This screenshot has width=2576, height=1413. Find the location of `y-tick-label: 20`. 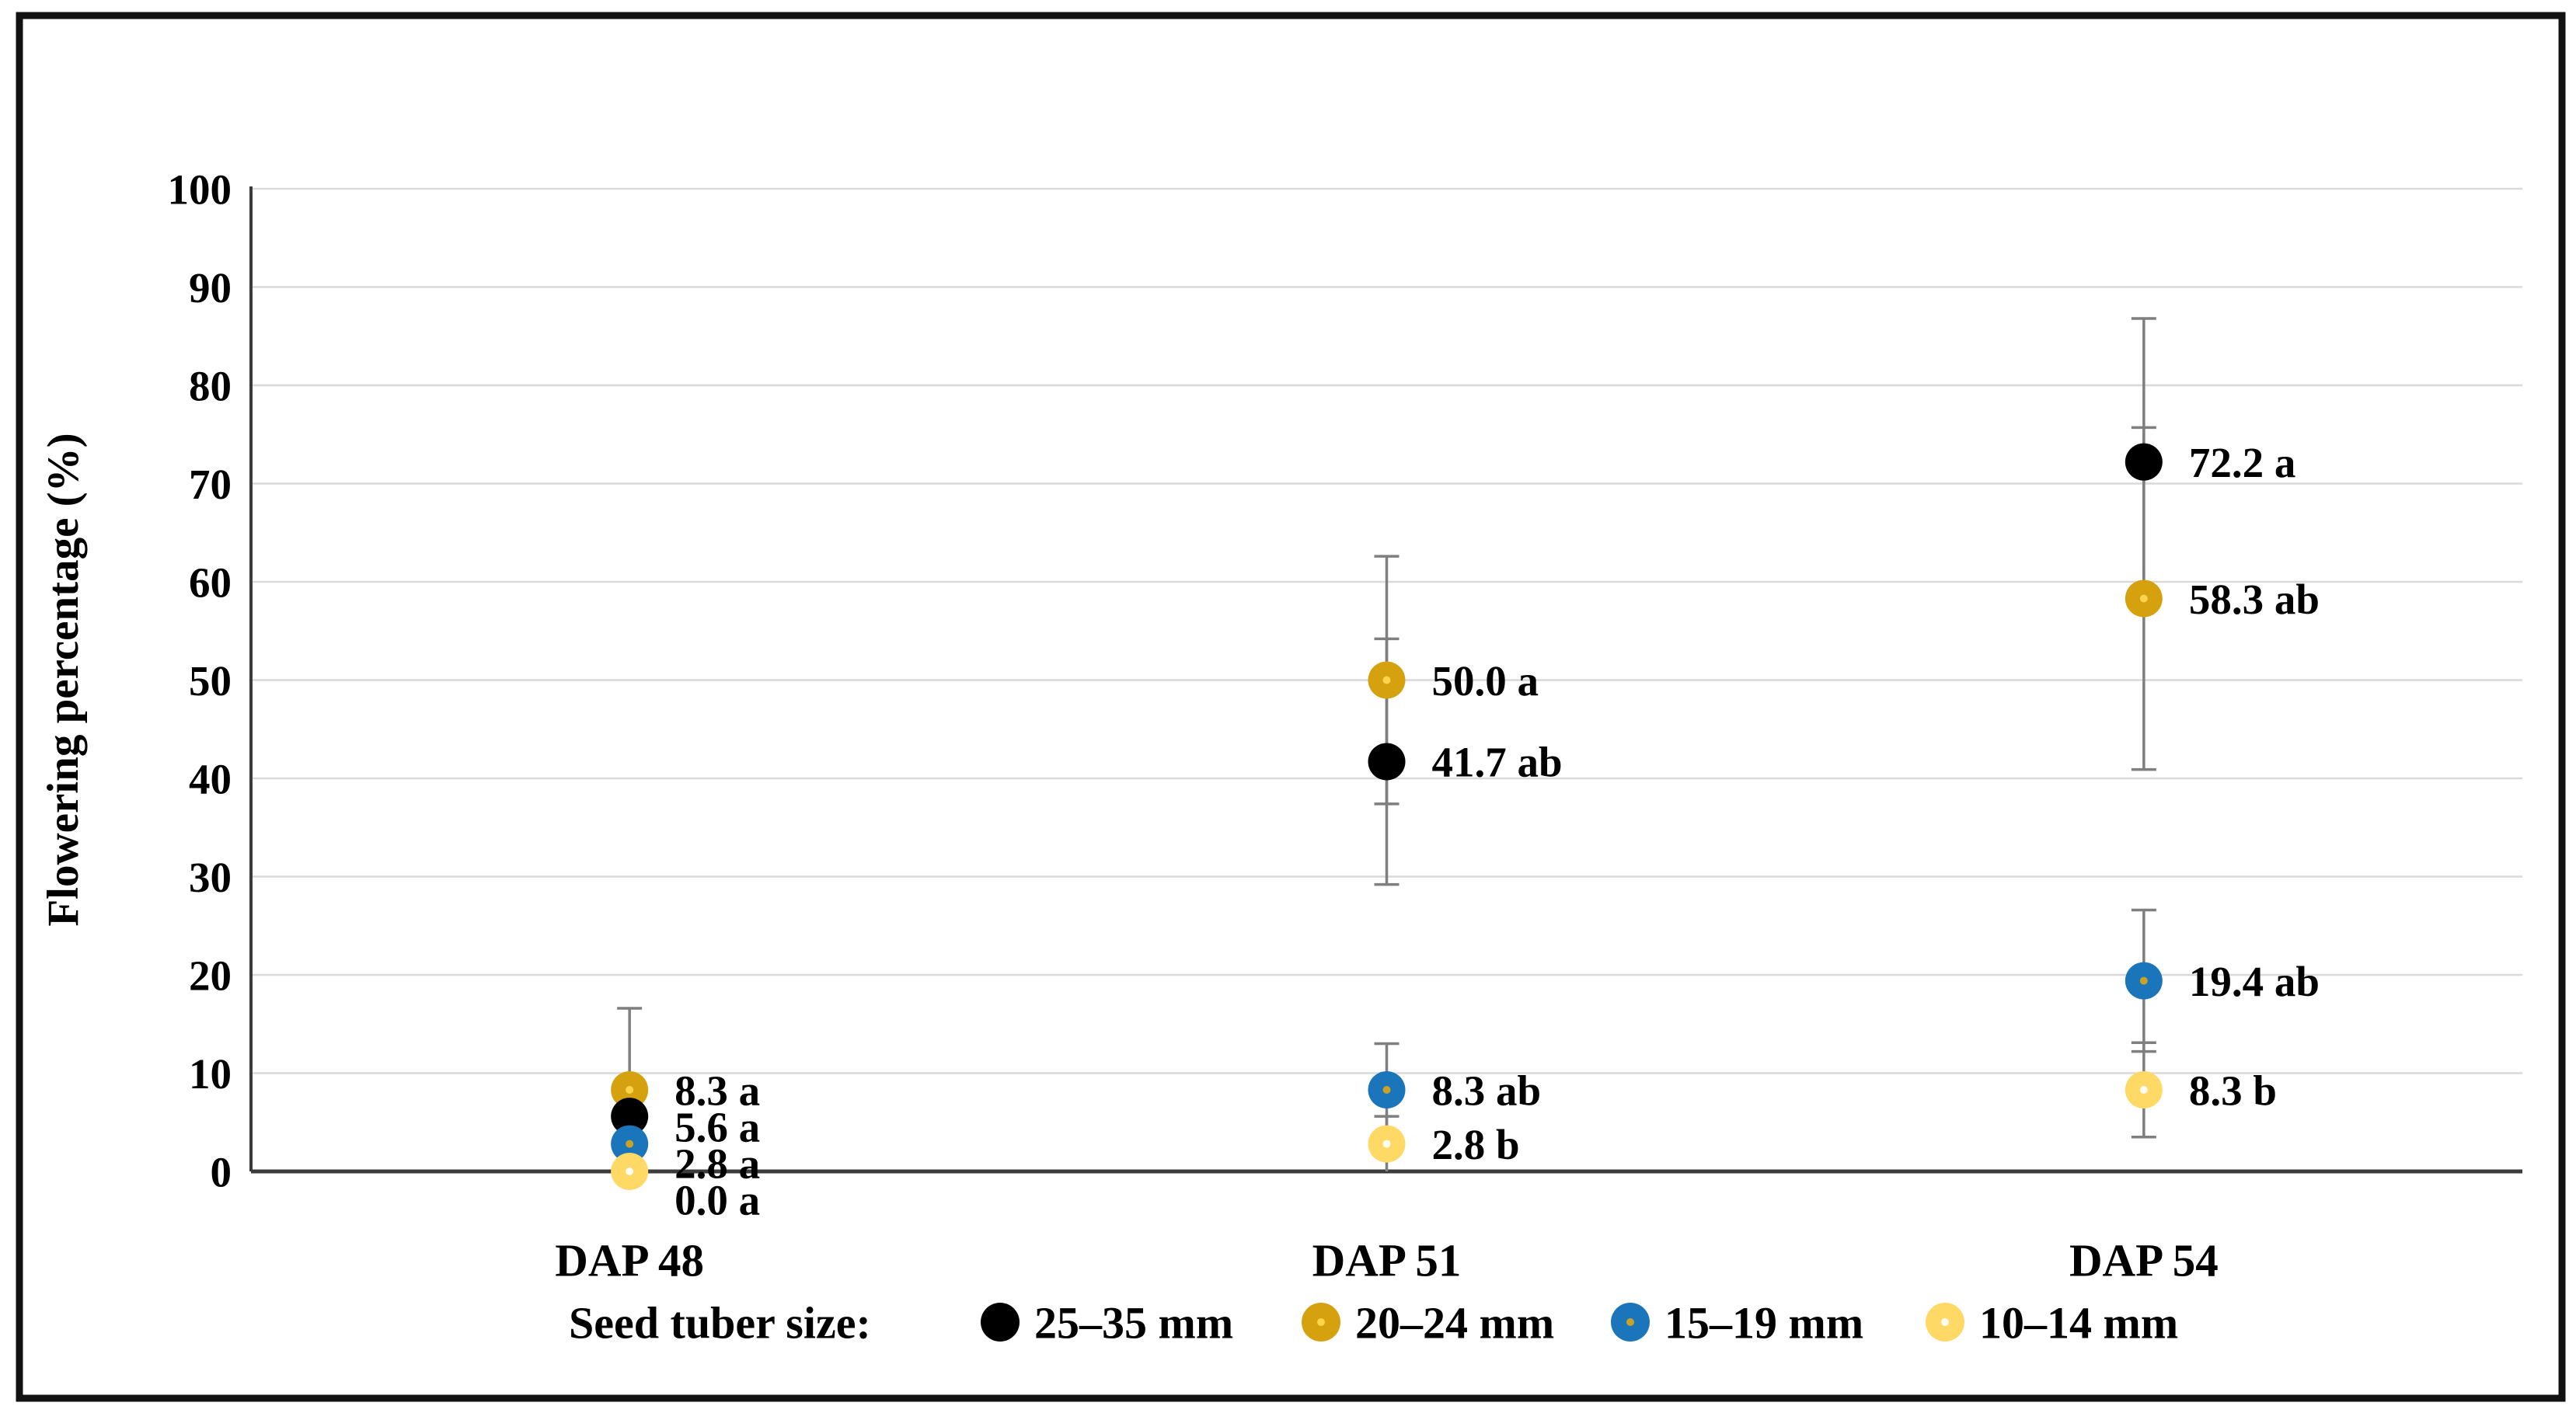

y-tick-label: 20 is located at coordinates (211, 975).